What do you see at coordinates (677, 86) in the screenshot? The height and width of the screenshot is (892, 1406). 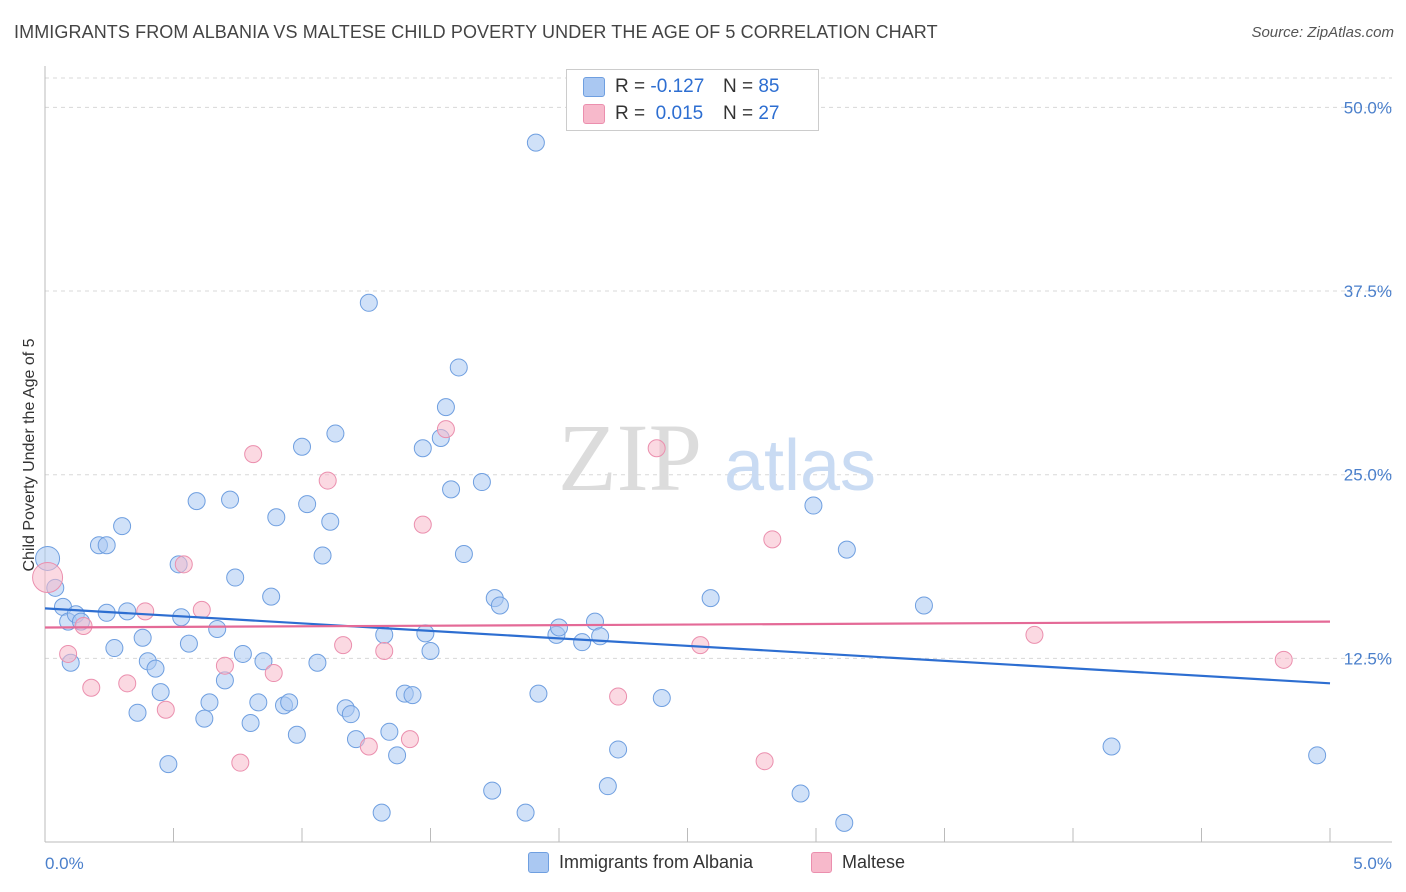 I see `legend-r-value: -0.127` at bounding box center [677, 86].